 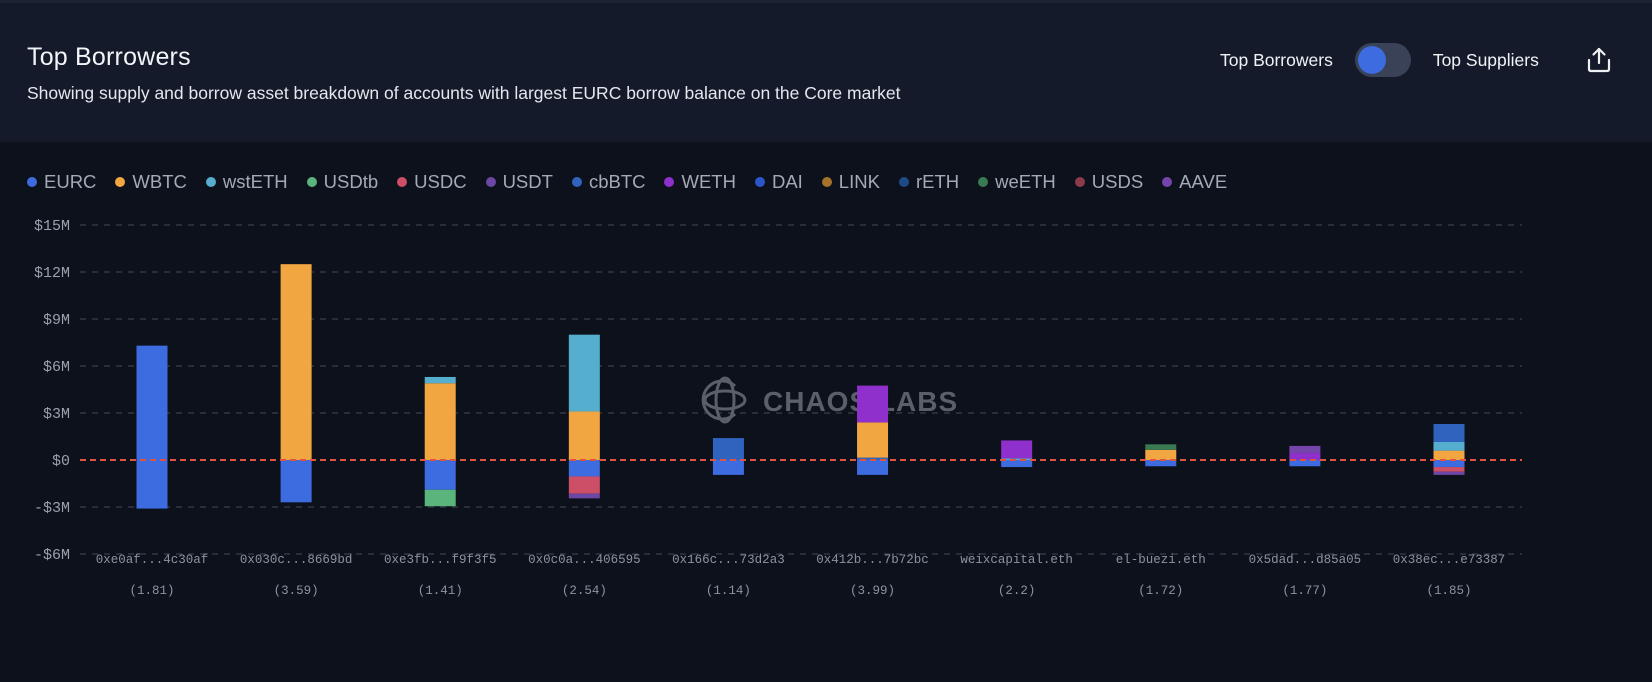 I want to click on bar-segment-borrow-usdtb, so click(x=440, y=498).